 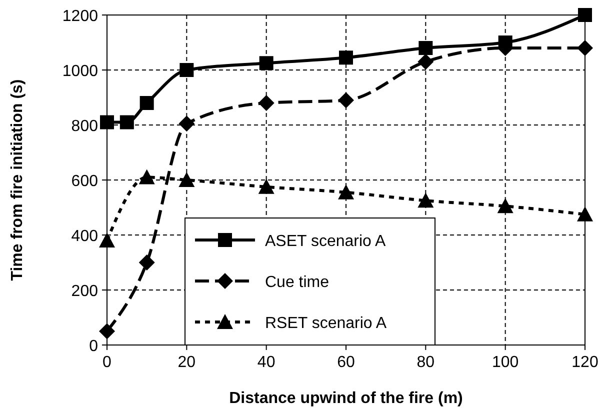 What do you see at coordinates (84, 126) in the screenshot?
I see `y-tick-label: 800` at bounding box center [84, 126].